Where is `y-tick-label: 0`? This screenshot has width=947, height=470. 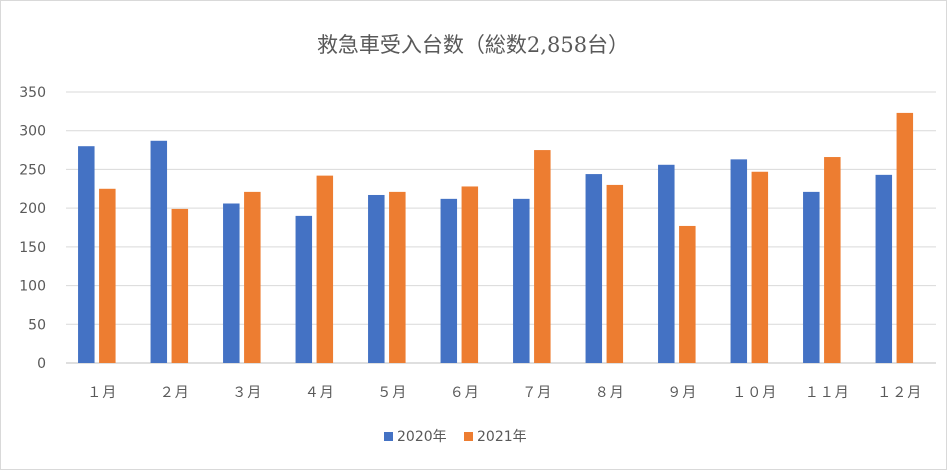
y-tick-label: 0 is located at coordinates (41, 364).